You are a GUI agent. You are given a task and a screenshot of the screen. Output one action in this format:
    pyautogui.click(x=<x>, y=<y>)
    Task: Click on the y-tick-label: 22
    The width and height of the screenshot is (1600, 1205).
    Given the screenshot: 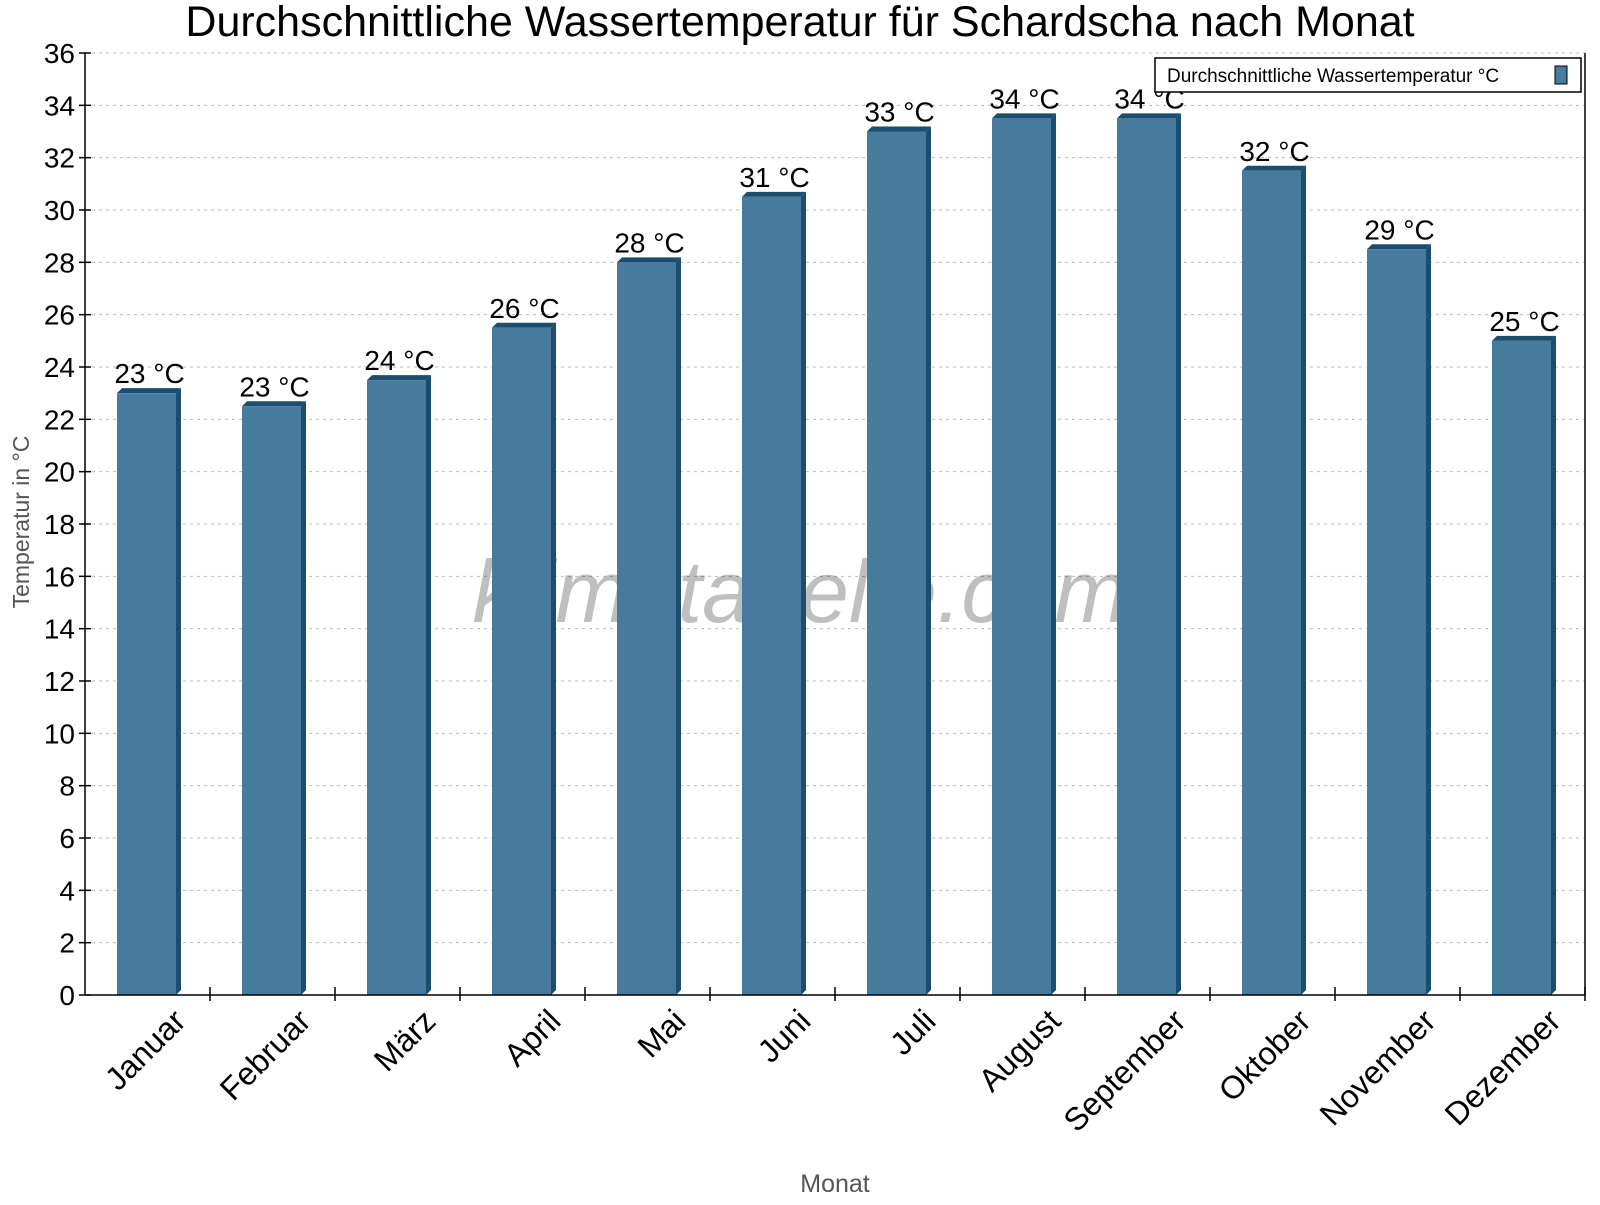 What is the action you would take?
    pyautogui.click(x=59, y=419)
    